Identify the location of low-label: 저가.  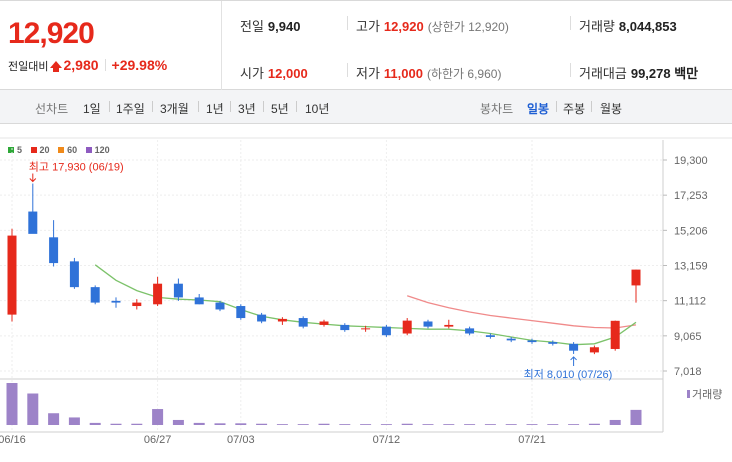
(368, 73).